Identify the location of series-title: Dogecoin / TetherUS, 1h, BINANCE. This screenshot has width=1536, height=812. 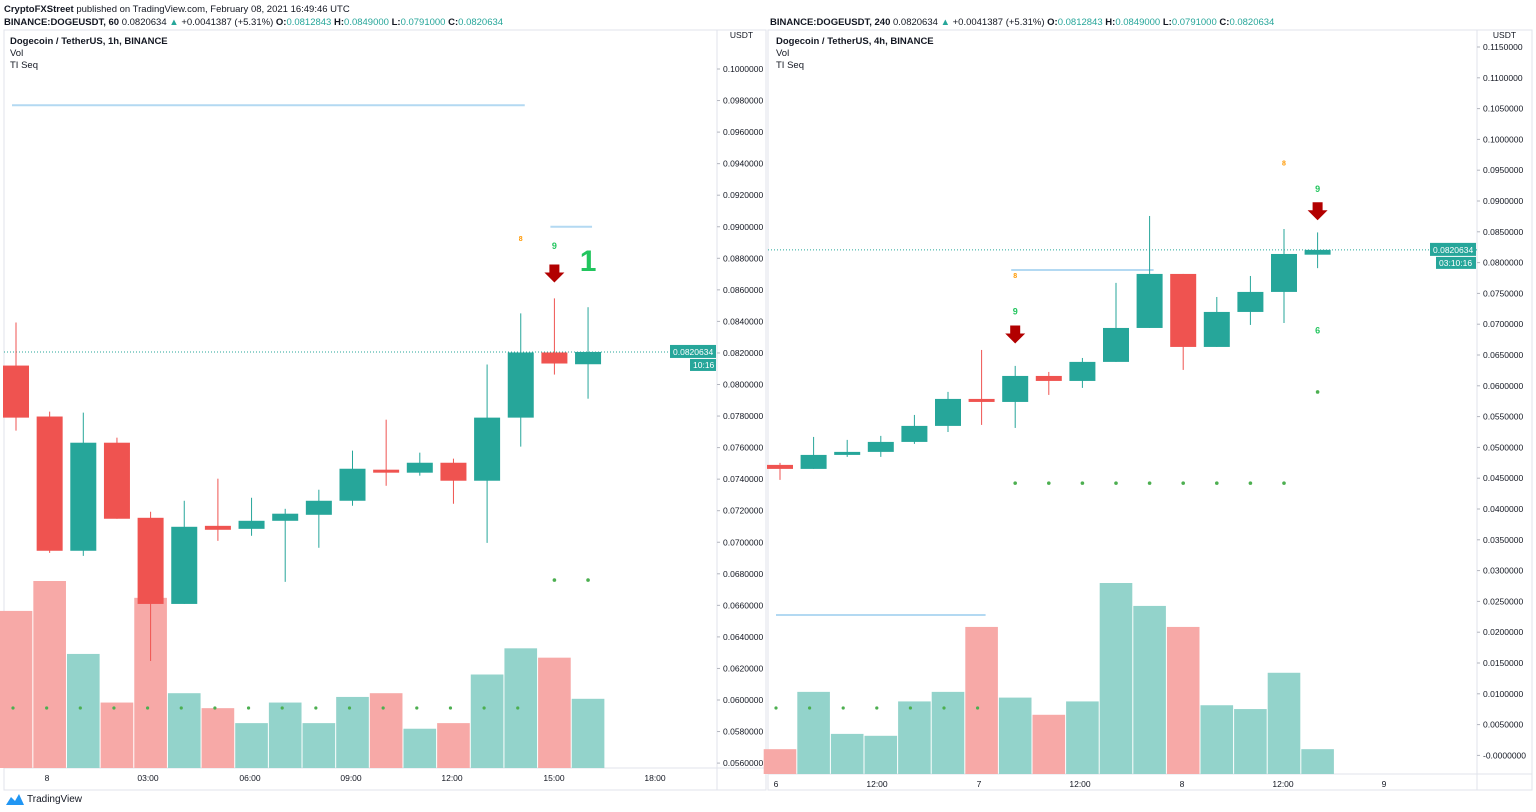
(89, 41).